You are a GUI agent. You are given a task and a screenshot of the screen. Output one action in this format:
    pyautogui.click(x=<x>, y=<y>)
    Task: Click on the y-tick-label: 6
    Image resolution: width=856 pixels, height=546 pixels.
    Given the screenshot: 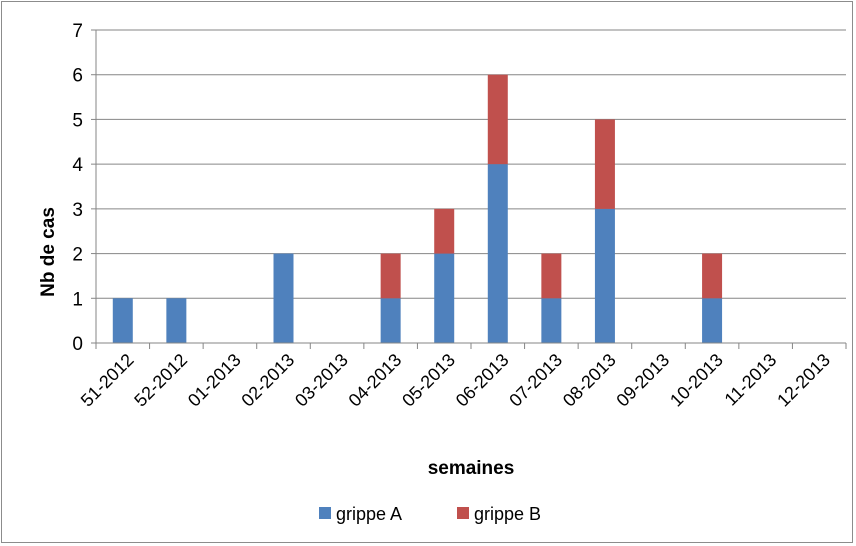 What is the action you would take?
    pyautogui.click(x=77, y=76)
    